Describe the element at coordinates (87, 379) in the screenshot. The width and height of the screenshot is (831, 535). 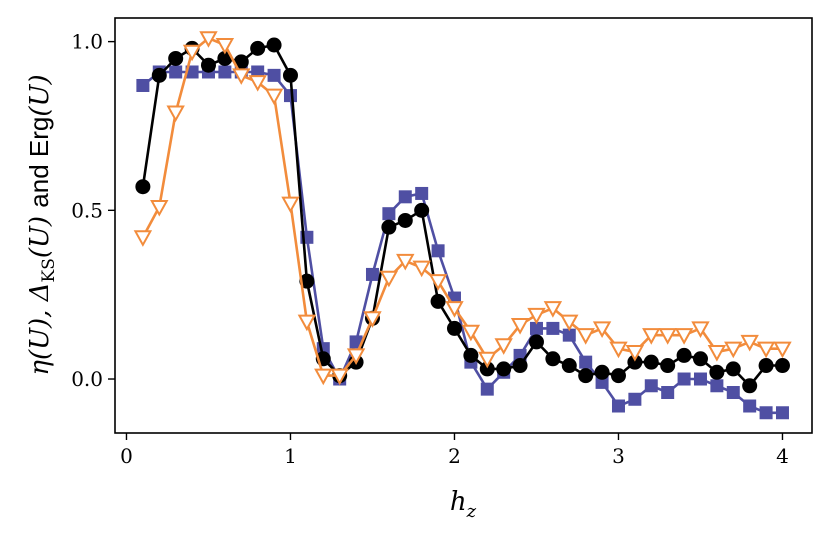
I see `y-tick-label: 0.0` at that location.